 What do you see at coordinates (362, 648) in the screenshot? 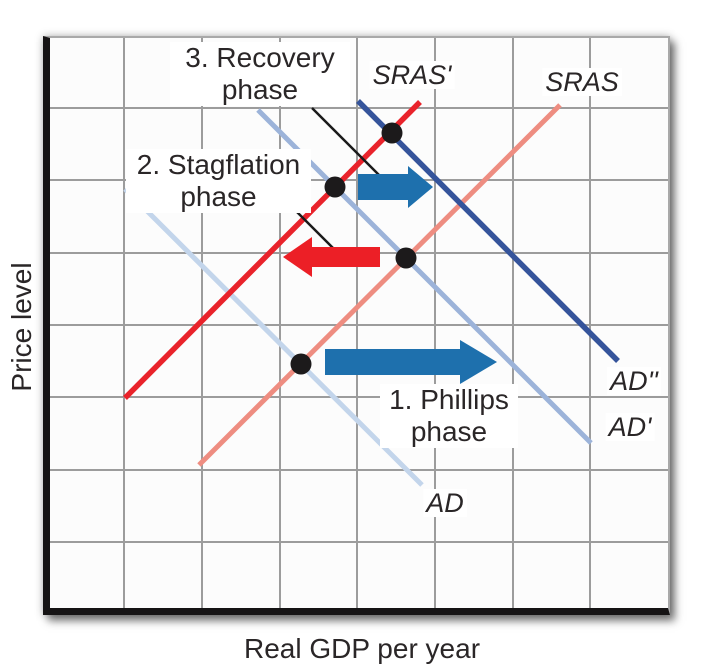
I see `x-axis-label: Real GDP per year` at bounding box center [362, 648].